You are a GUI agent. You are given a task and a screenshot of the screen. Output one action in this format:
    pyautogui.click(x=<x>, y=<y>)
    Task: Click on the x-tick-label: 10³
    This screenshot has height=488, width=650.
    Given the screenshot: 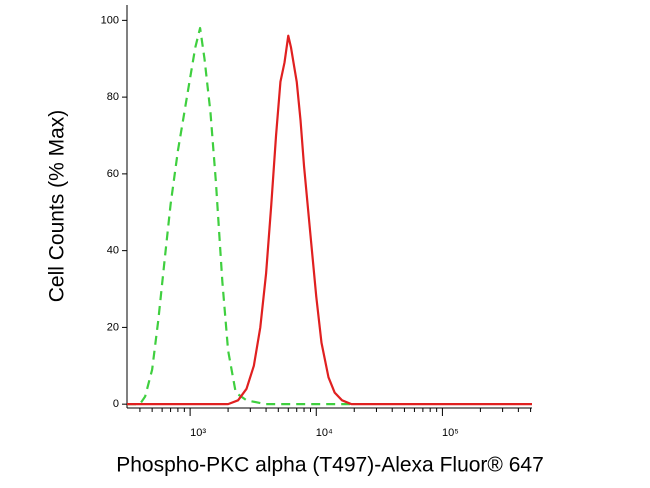 What is the action you would take?
    pyautogui.click(x=198, y=433)
    